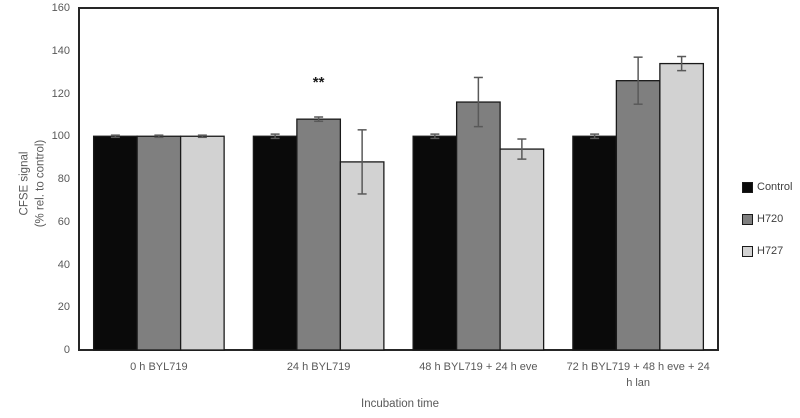 This screenshot has height=418, width=800. Describe the element at coordinates (747, 187) in the screenshot. I see `legend-marker-control` at that location.